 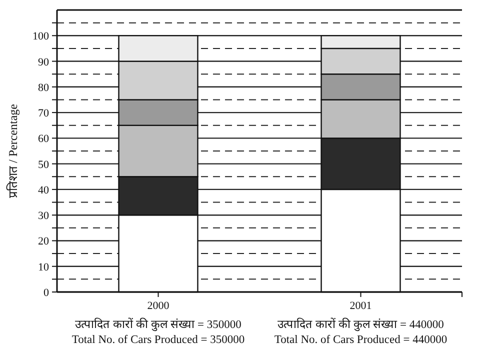 I want to click on y-tick-label: 10, so click(x=44, y=267).